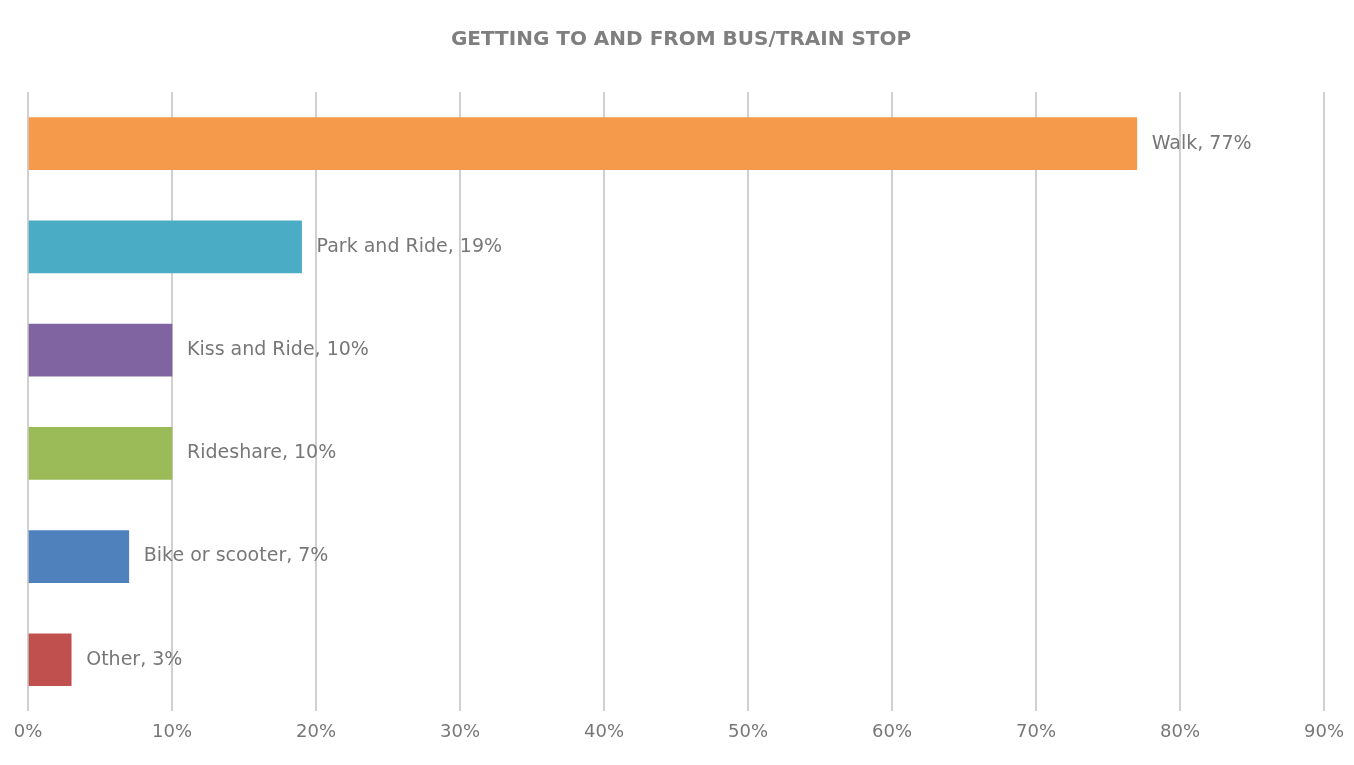  I want to click on x-tick-label: 80%, so click(1179, 730).